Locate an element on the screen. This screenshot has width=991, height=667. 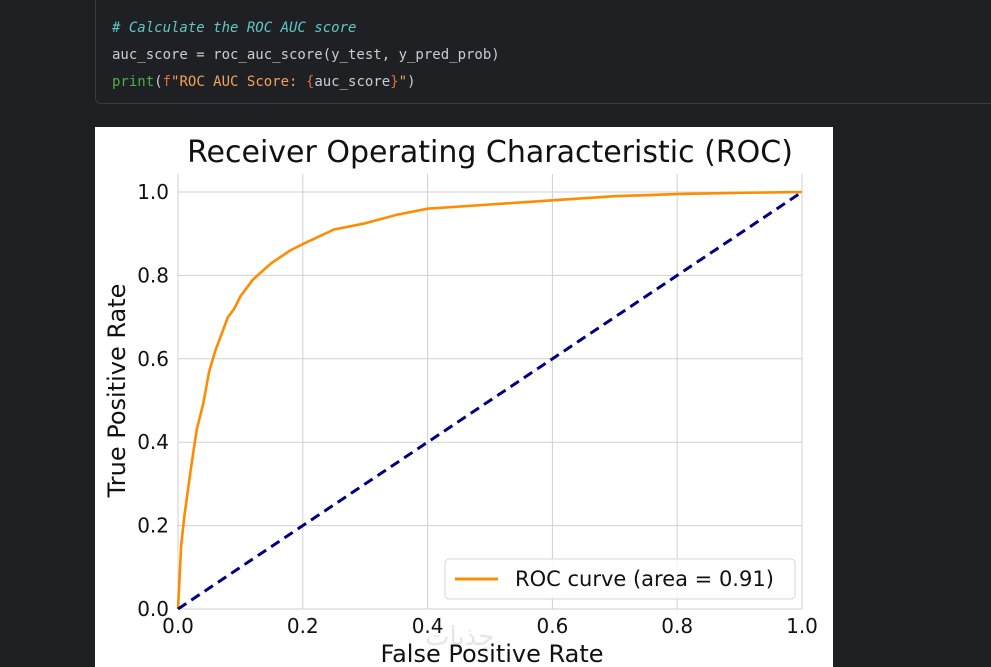
x-axis-label: False Positive Rate is located at coordinates (491, 653).